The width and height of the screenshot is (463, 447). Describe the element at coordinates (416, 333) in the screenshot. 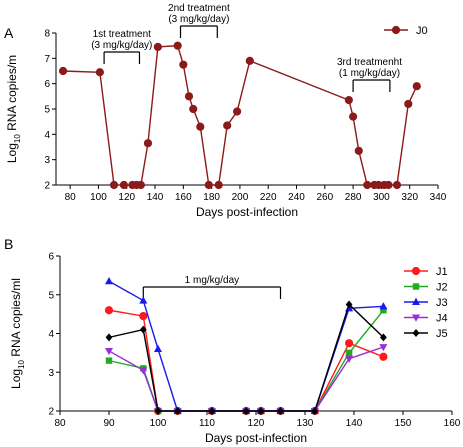

I see `legend-marker-j5` at that location.